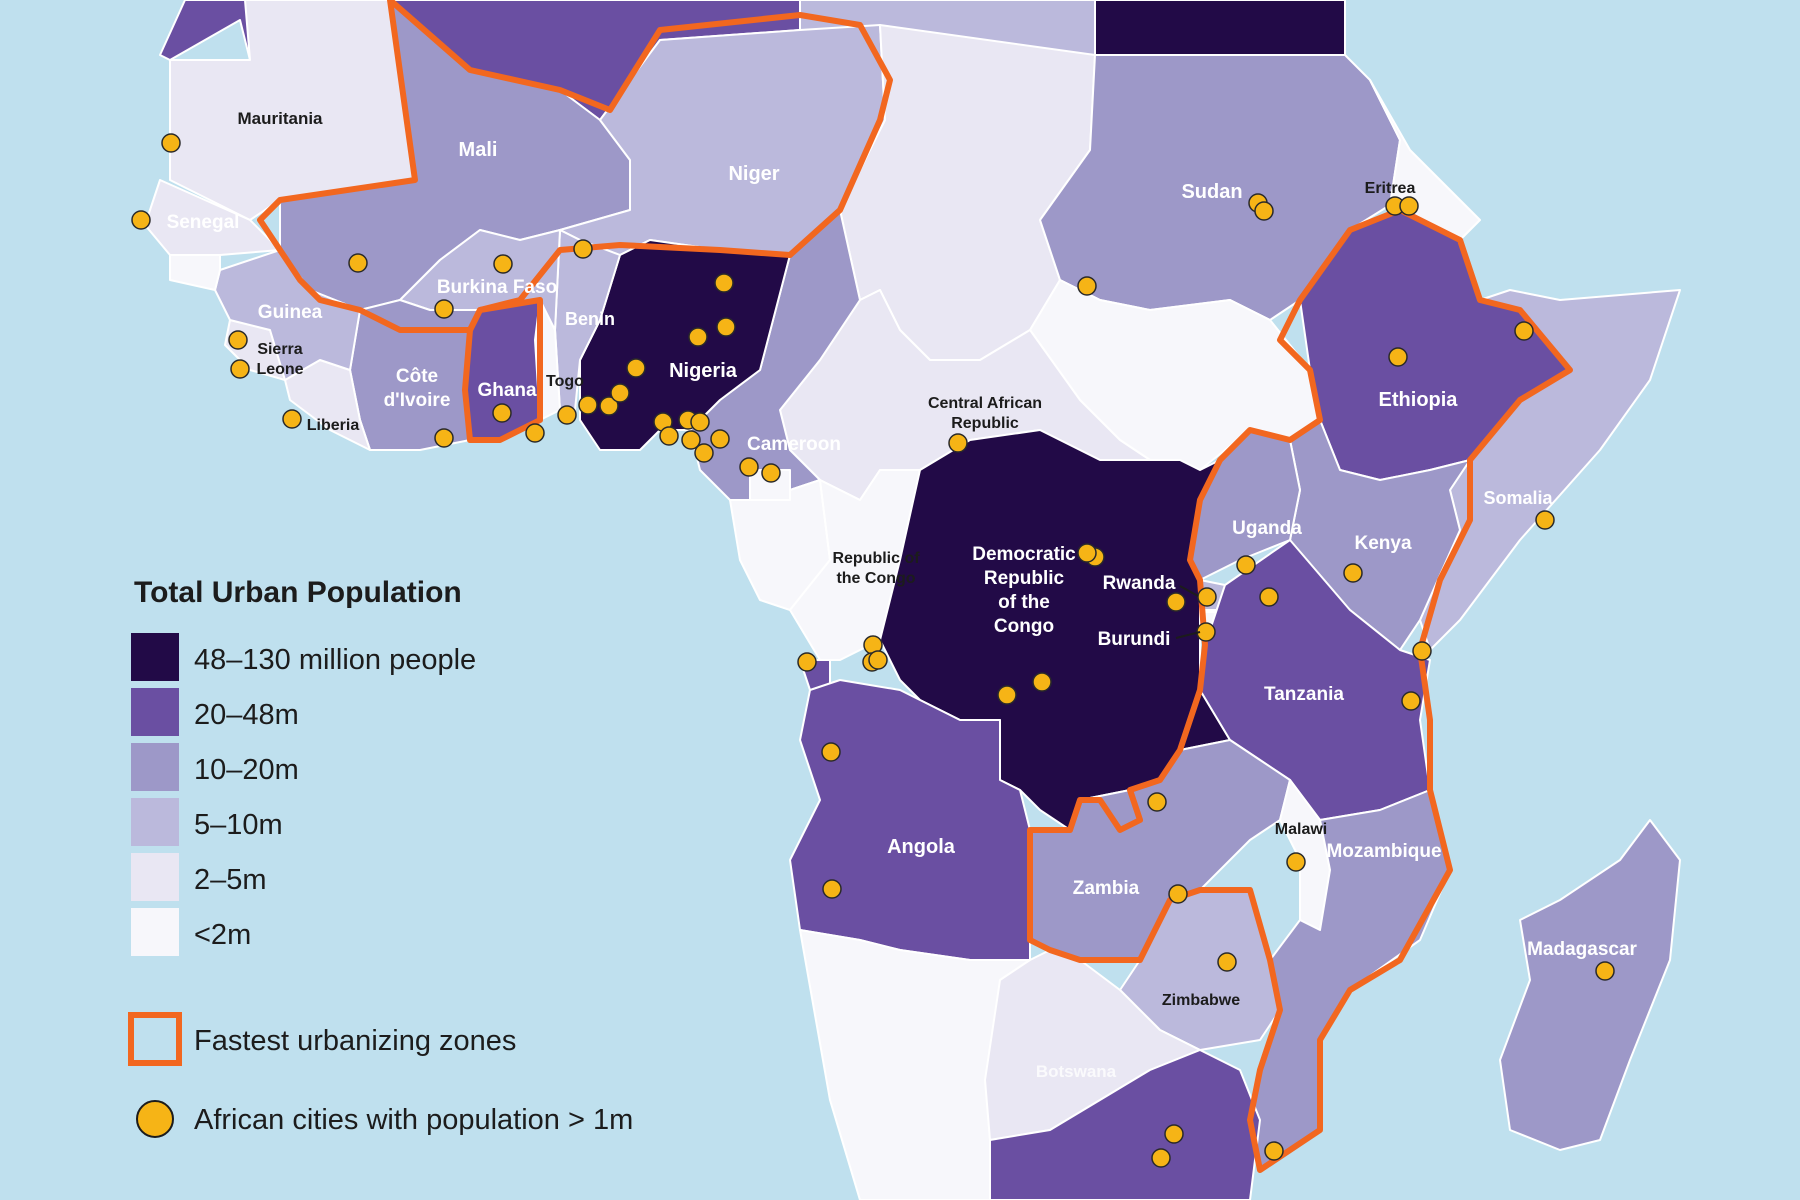  What do you see at coordinates (1267, 528) in the screenshot?
I see `label-uganda: Uganda` at bounding box center [1267, 528].